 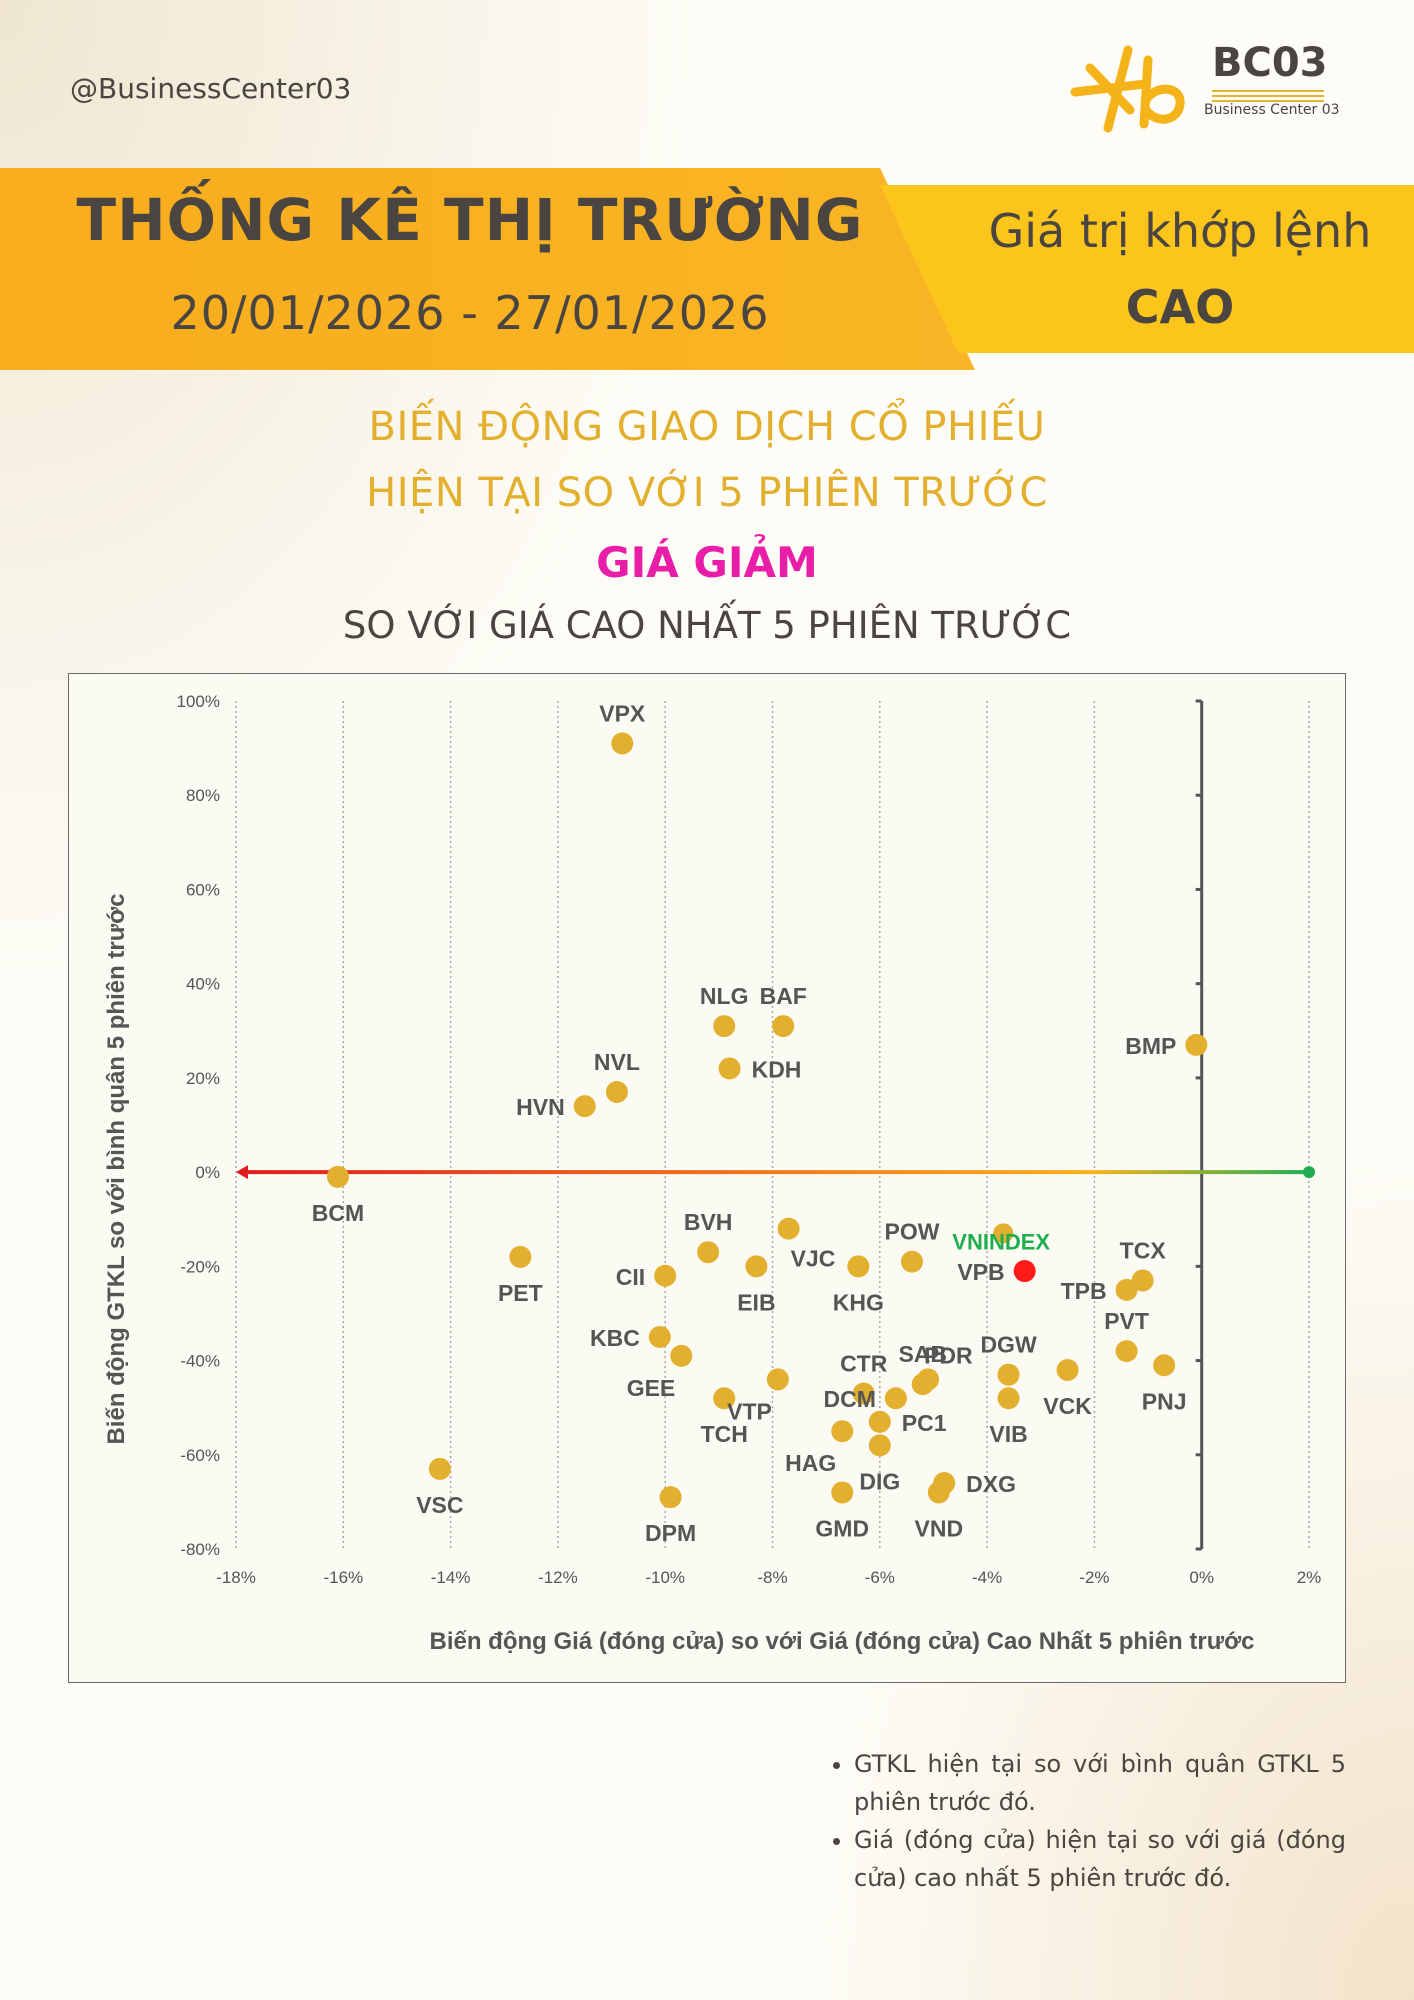 What do you see at coordinates (1008, 1345) in the screenshot?
I see `data-point-label: DGW` at bounding box center [1008, 1345].